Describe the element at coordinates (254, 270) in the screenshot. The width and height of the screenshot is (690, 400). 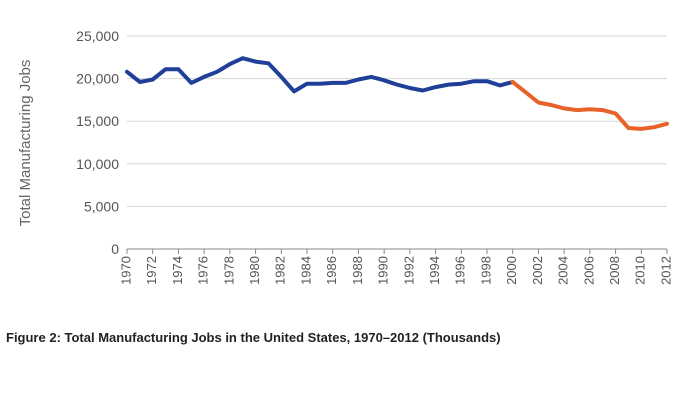
I see `x-tick-label: 1980` at that location.